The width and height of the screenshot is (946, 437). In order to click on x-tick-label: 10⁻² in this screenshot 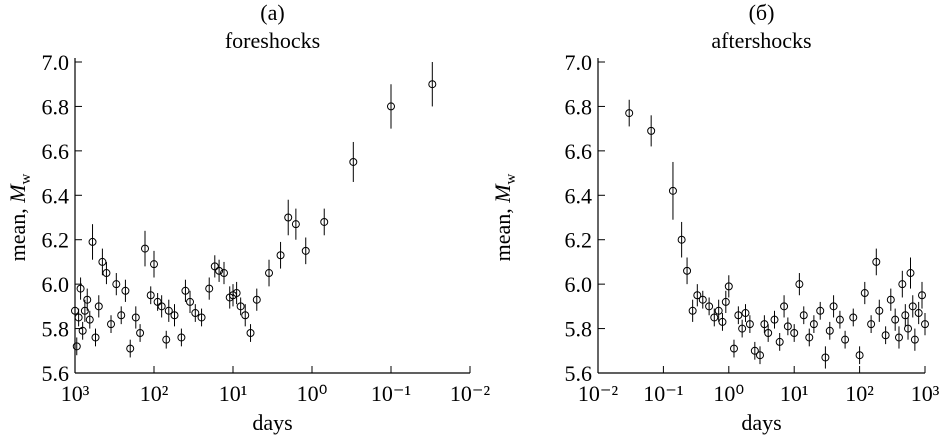, I will do `click(598, 393)`.